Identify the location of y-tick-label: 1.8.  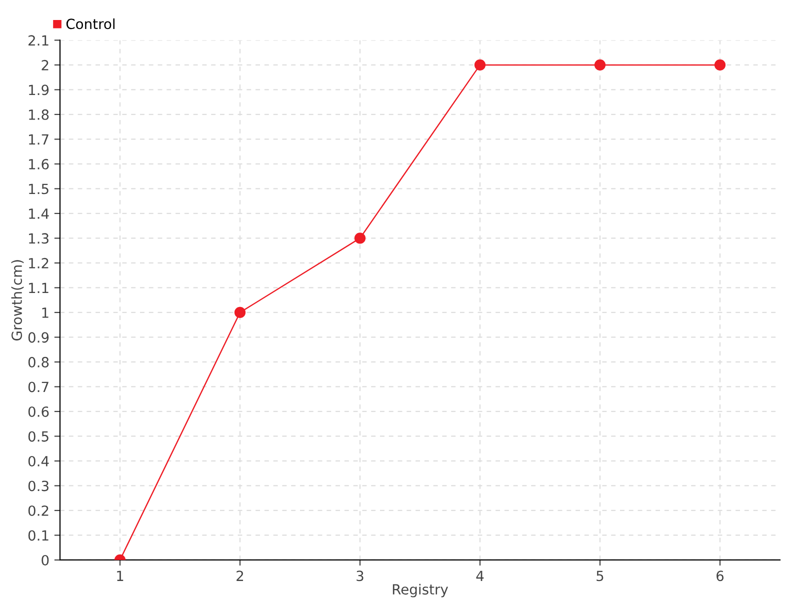
(39, 114).